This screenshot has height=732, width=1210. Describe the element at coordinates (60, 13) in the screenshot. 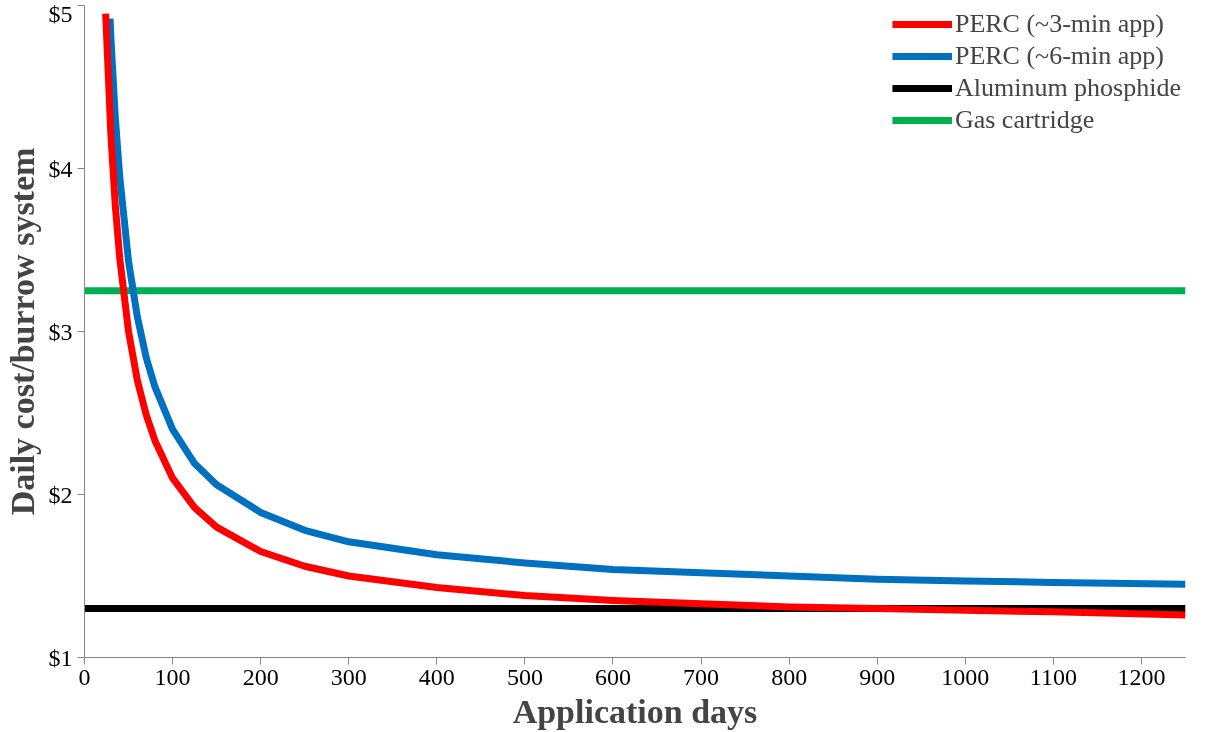

I see `y-tick-label: $5` at that location.